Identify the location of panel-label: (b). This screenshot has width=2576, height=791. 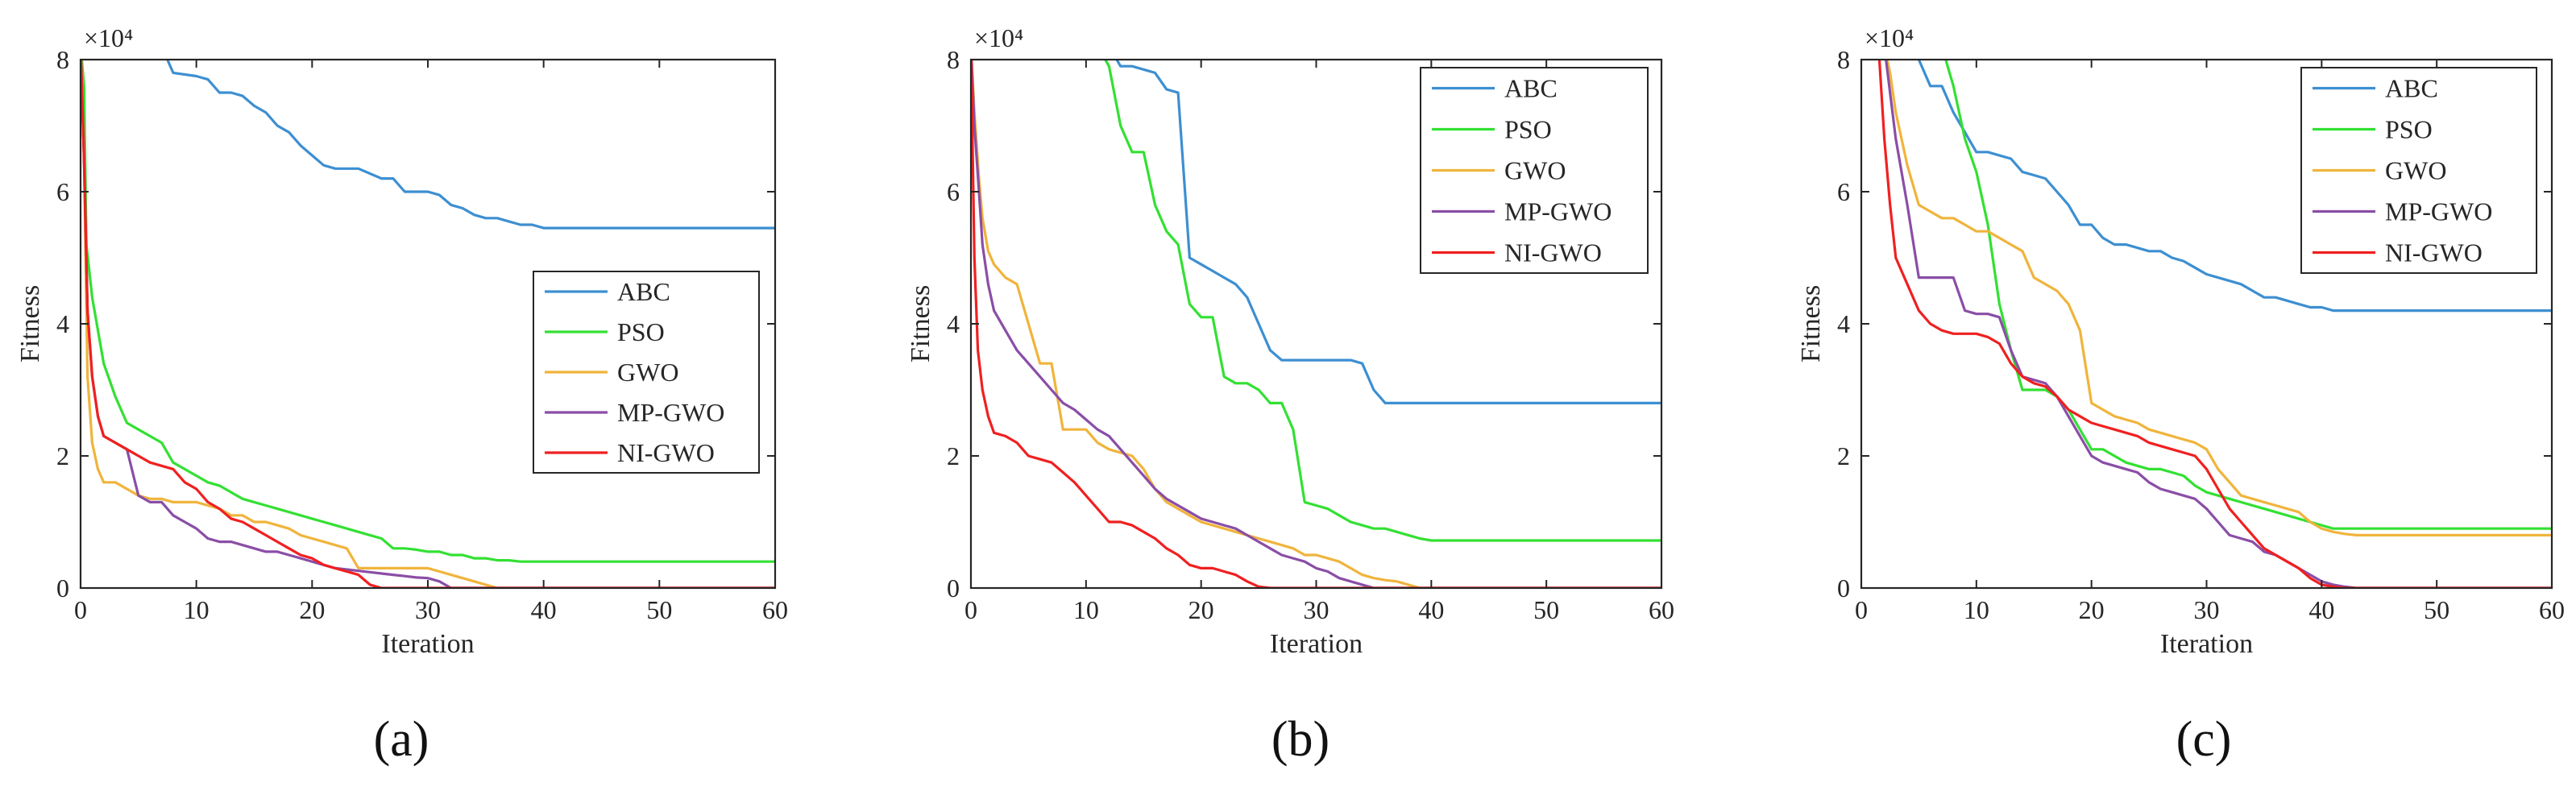
(1300, 739).